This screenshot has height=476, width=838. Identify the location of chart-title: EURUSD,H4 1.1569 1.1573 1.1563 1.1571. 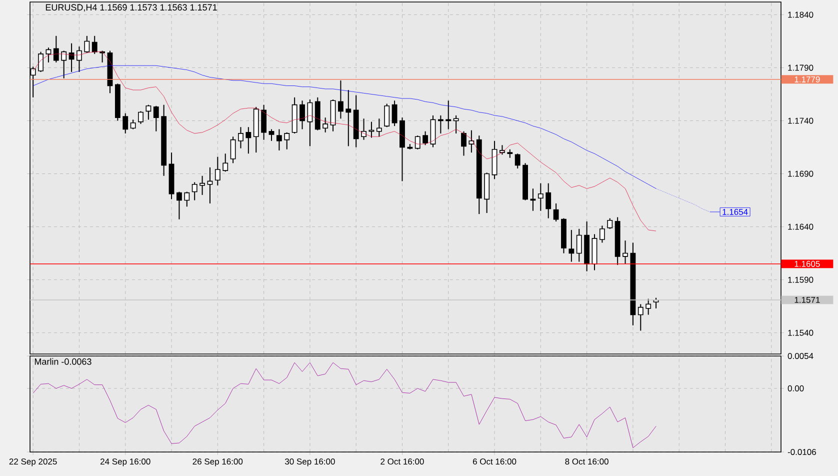
(131, 8).